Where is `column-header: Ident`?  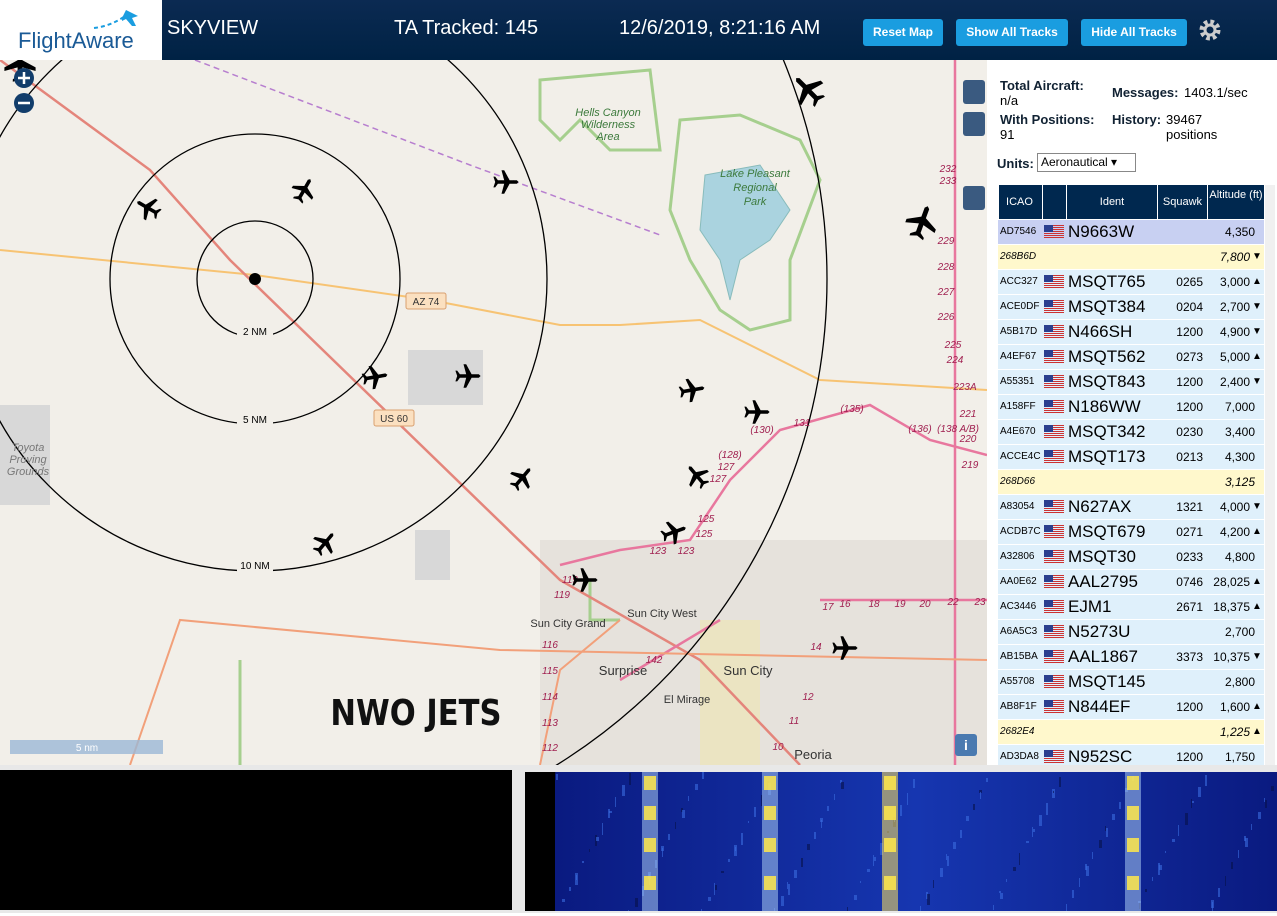
column-header: Ident is located at coordinates (1111, 202).